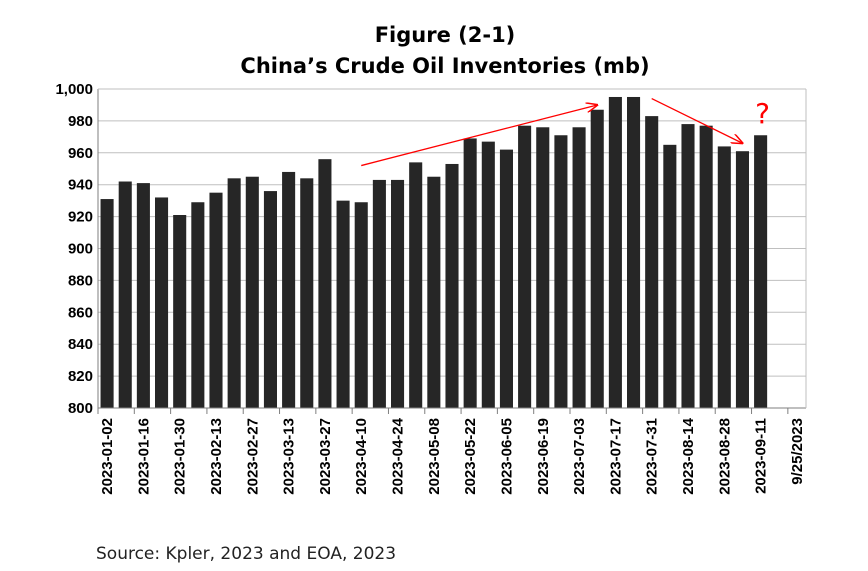 The height and width of the screenshot is (571, 868). Describe the element at coordinates (143, 456) in the screenshot. I see `x-tick-label: 2023-01-16` at that location.